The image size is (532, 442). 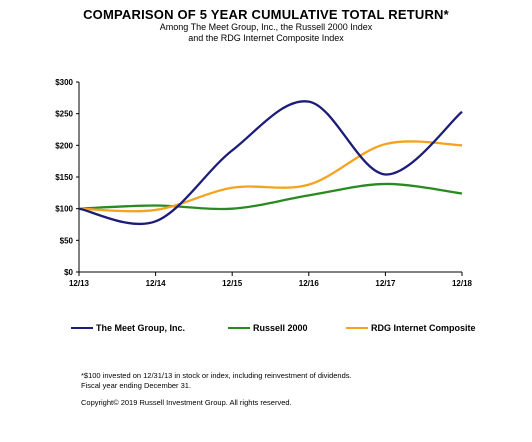 I want to click on legend-swatch-russell-2000, so click(x=239, y=328).